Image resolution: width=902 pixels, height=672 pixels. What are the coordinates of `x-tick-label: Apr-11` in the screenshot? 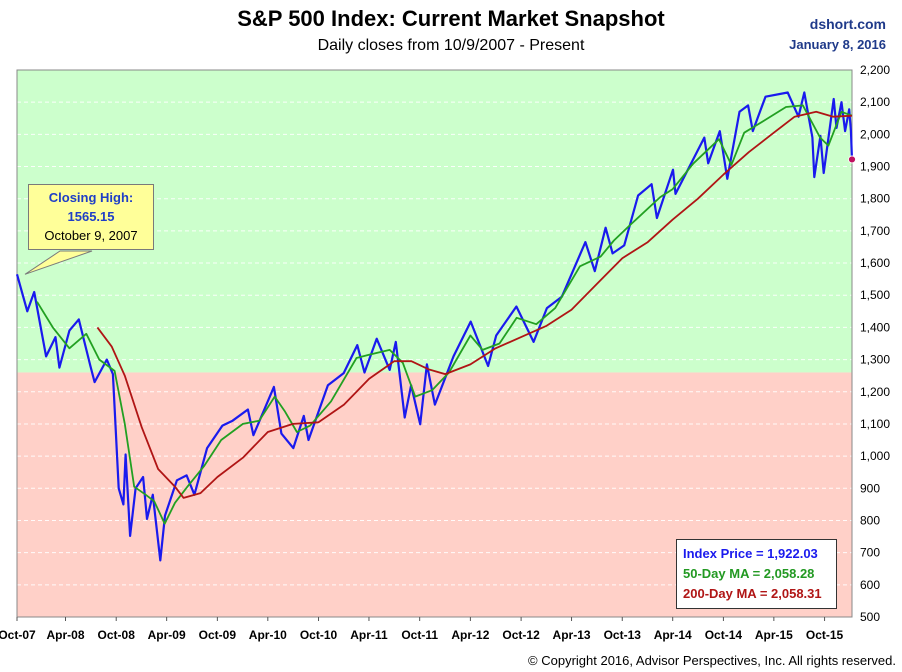 It's located at (369, 635).